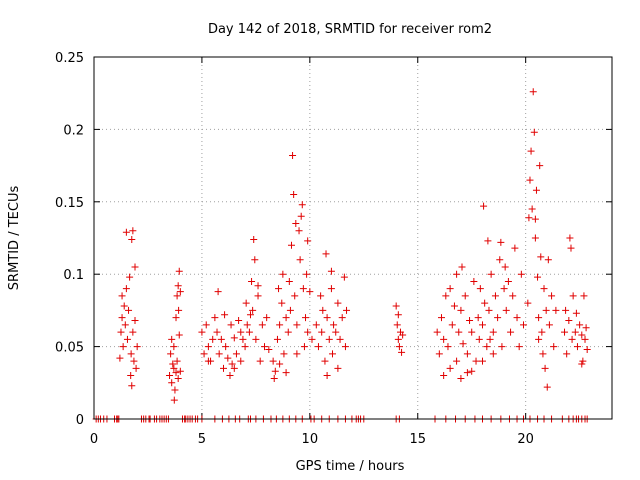 This screenshot has width=640, height=480. What do you see at coordinates (310, 439) in the screenshot?
I see `x-tick-label: 10` at bounding box center [310, 439].